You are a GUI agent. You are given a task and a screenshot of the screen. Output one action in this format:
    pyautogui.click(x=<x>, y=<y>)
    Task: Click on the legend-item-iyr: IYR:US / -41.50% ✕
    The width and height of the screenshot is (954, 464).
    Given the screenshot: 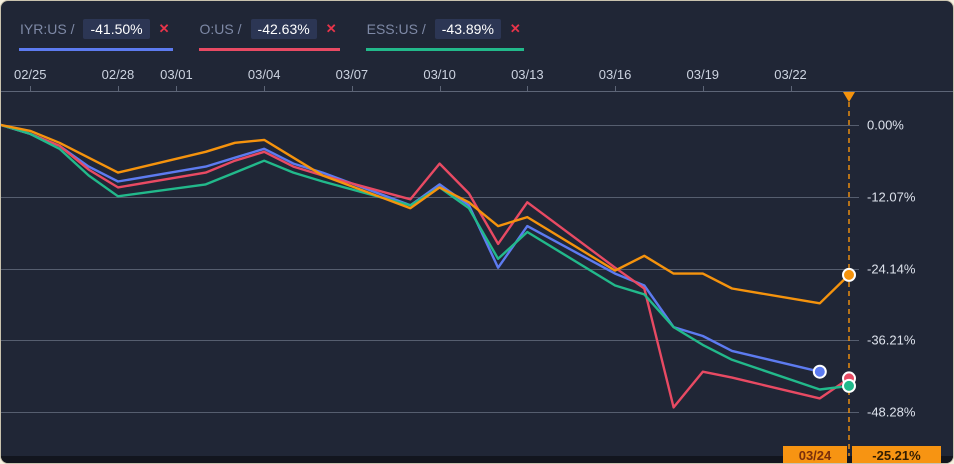 What is the action you would take?
    pyautogui.click(x=96, y=35)
    